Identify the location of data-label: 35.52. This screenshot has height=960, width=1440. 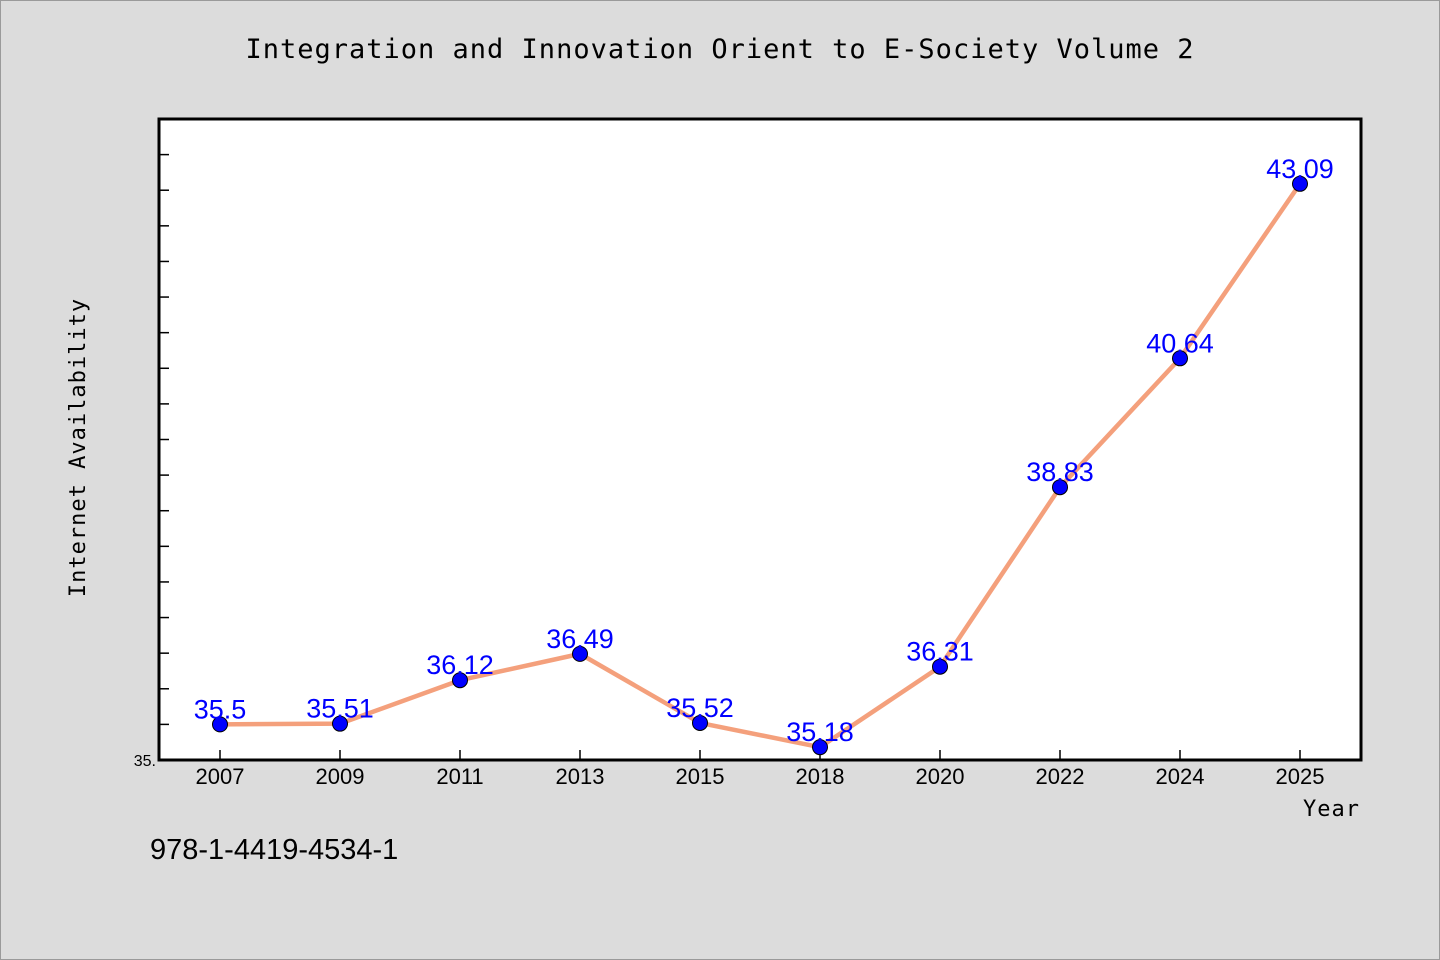
(700, 708).